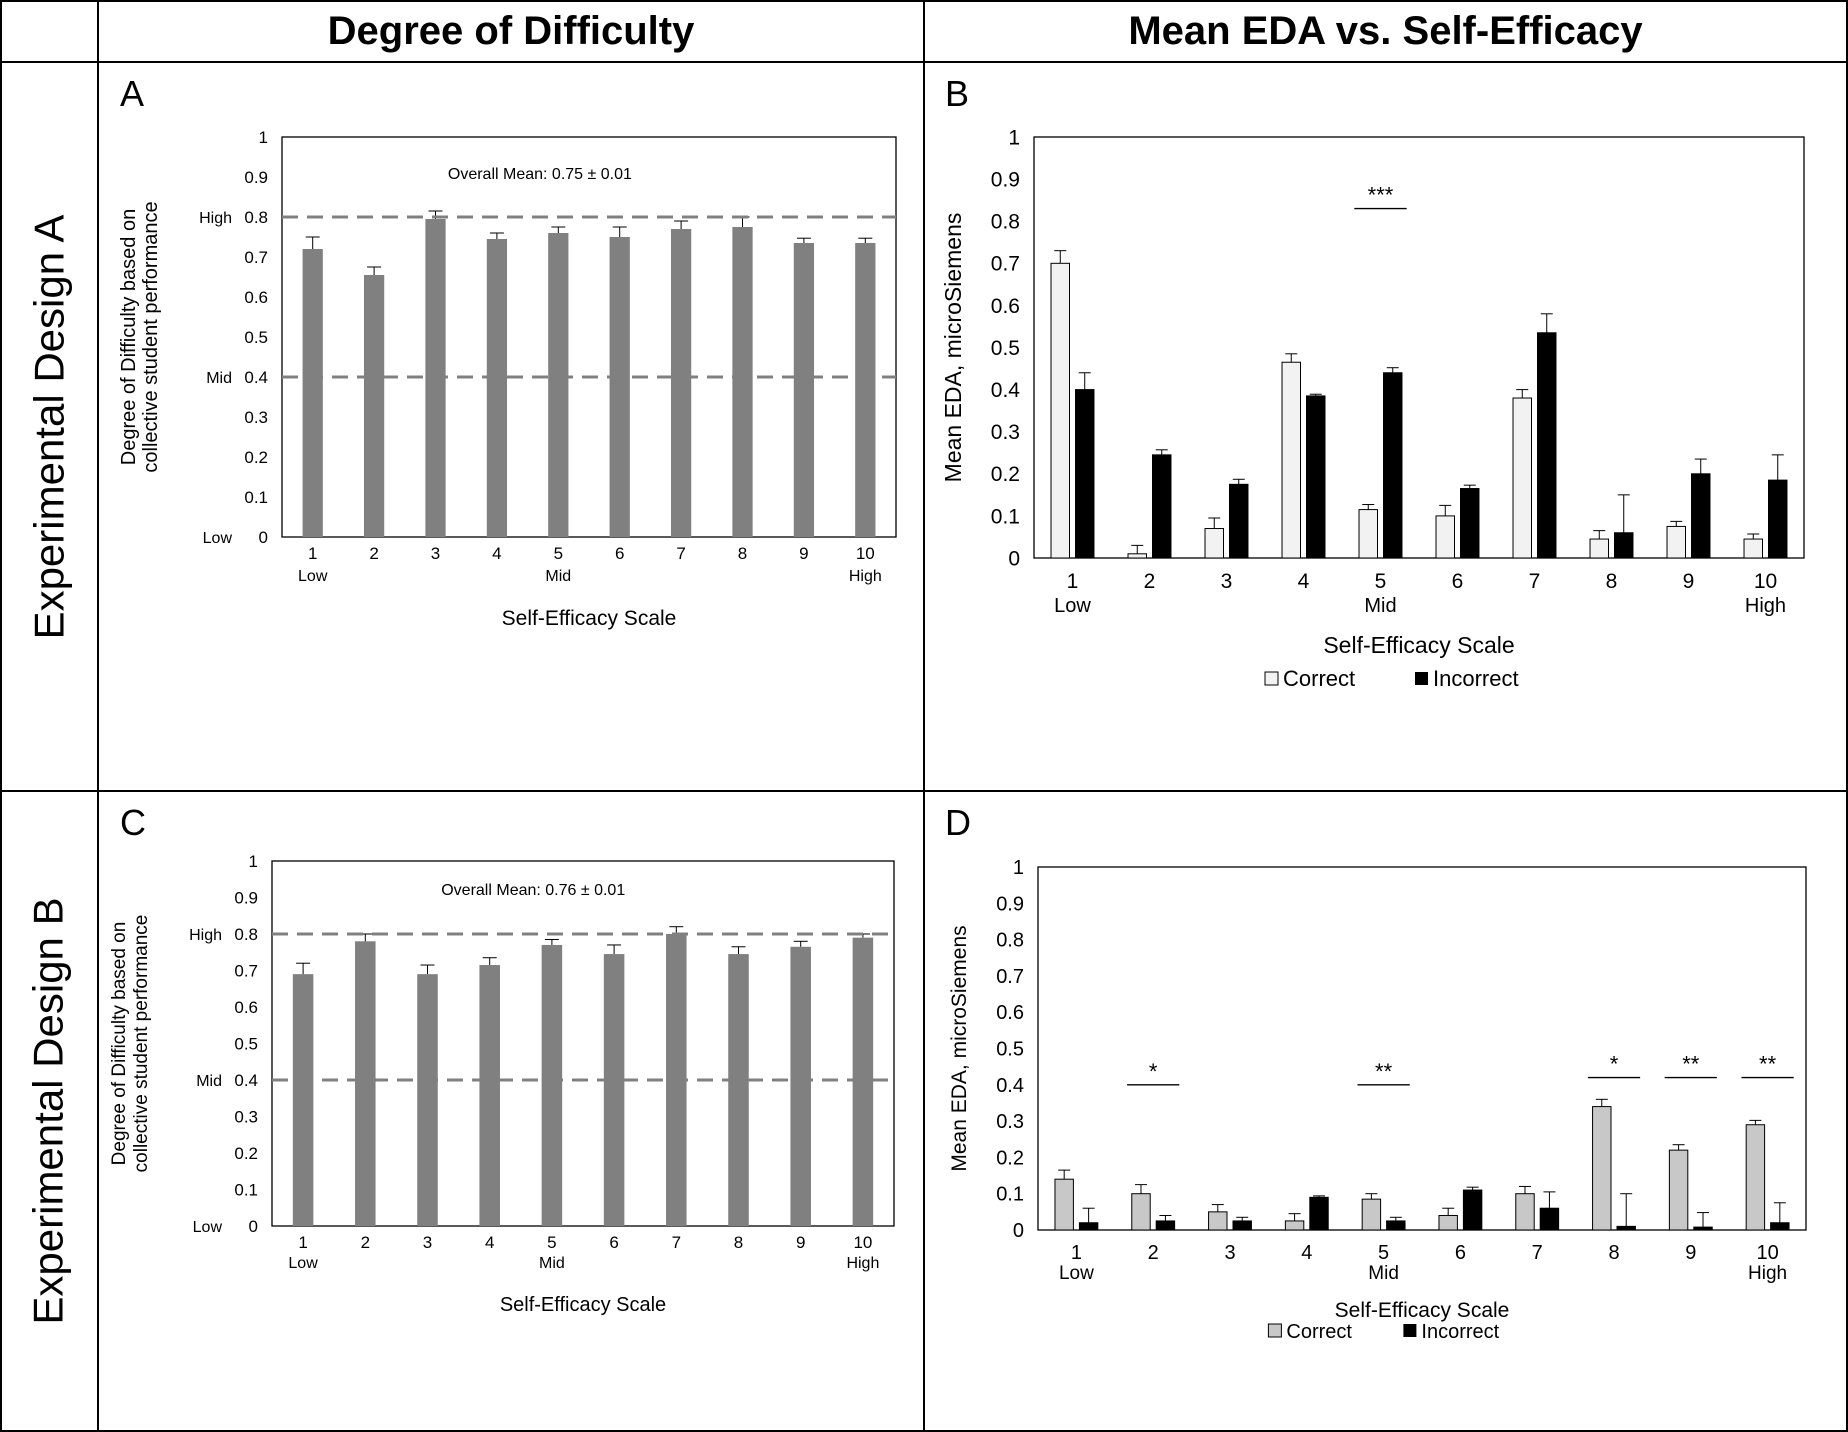 Image resolution: width=1848 pixels, height=1432 pixels. What do you see at coordinates (1319, 1332) in the screenshot?
I see `legend-label-correct: Correct` at bounding box center [1319, 1332].